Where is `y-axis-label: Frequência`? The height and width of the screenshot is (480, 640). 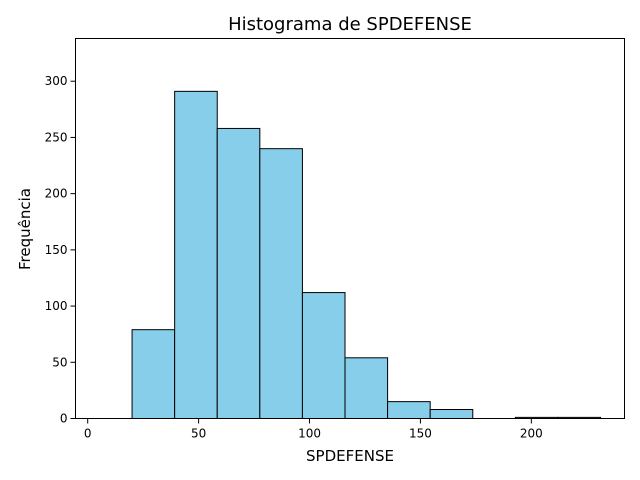 y-axis-label: Frequência is located at coordinates (25, 229).